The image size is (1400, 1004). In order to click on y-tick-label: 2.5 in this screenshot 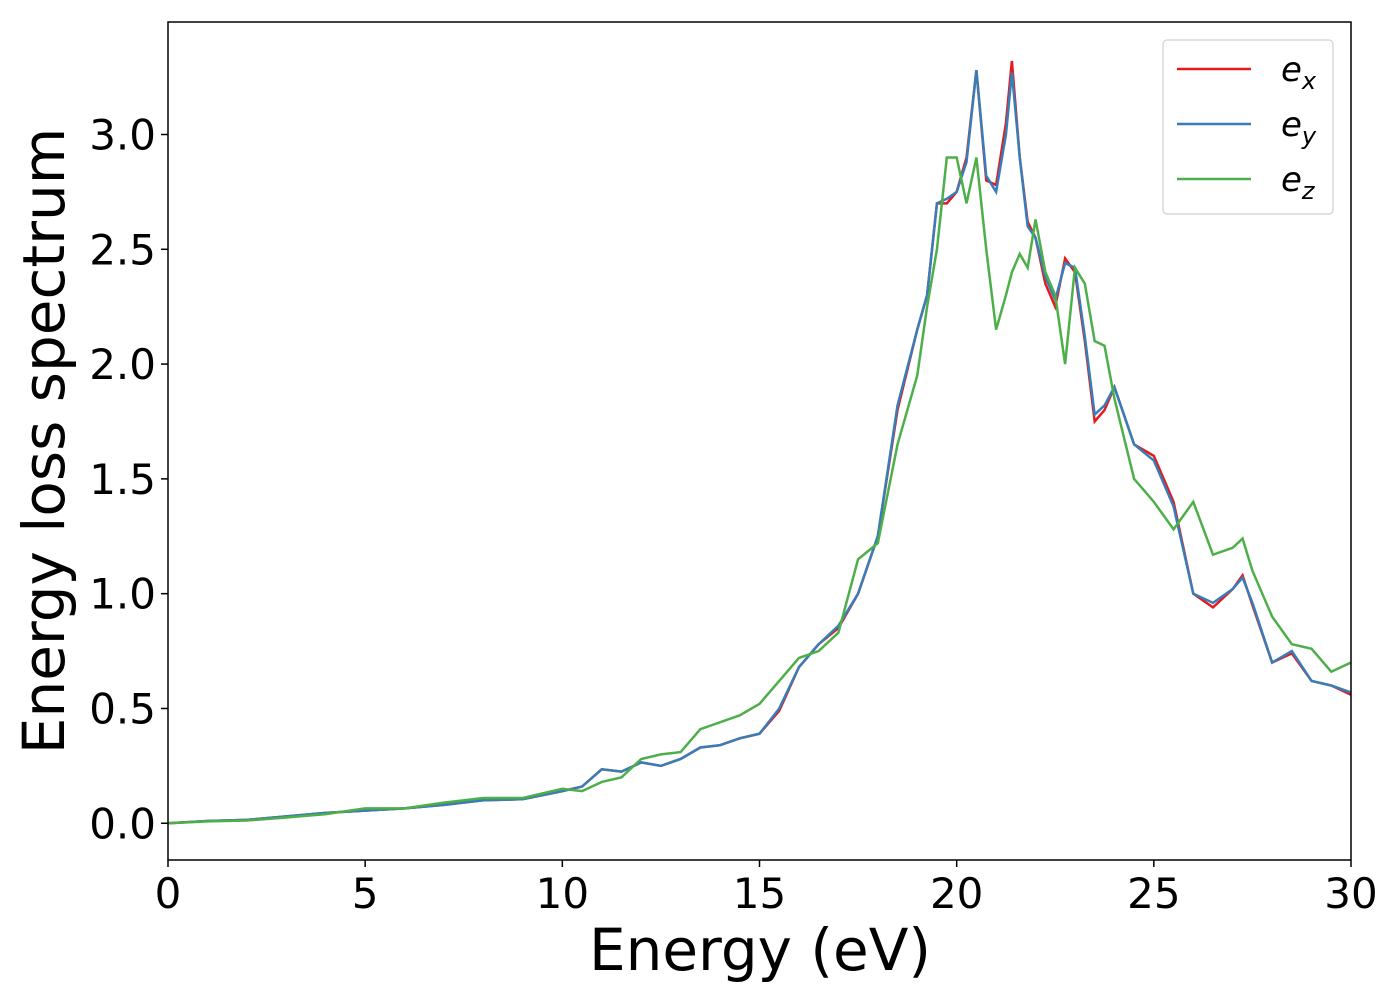, I will do `click(122, 249)`.